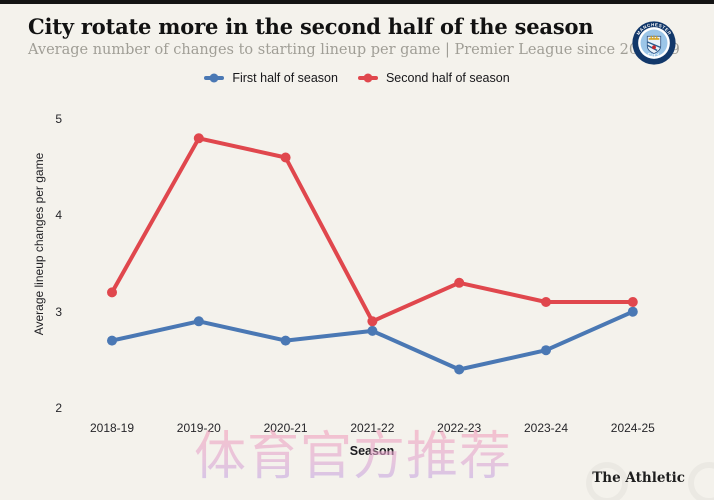 The image size is (714, 500). Describe the element at coordinates (285, 428) in the screenshot. I see `x-tick-label: 2020-21` at that location.